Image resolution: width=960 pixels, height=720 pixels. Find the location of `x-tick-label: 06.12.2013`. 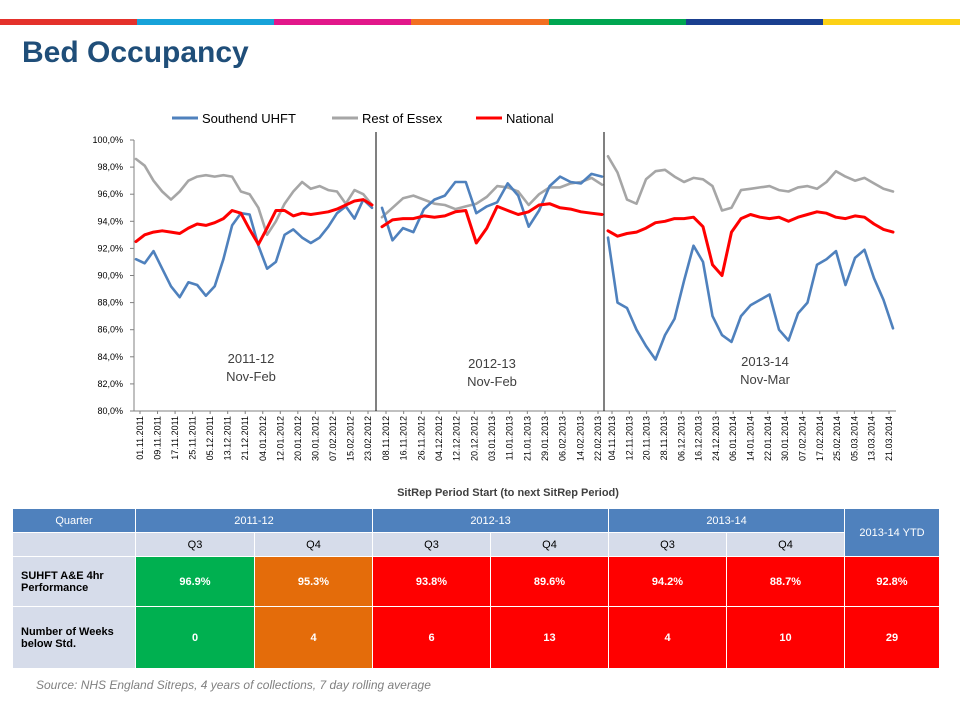

x-tick-label: 06.12.2013 is located at coordinates (681, 438).